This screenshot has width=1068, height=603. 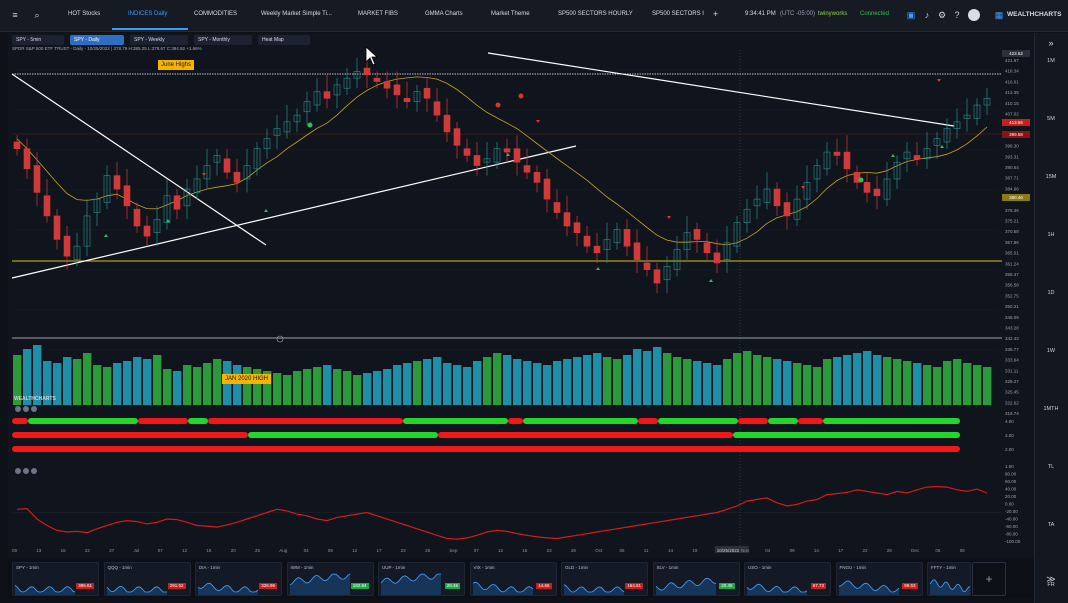 What do you see at coordinates (39, 550) in the screenshot?
I see `time-axis-label: 13` at bounding box center [39, 550].